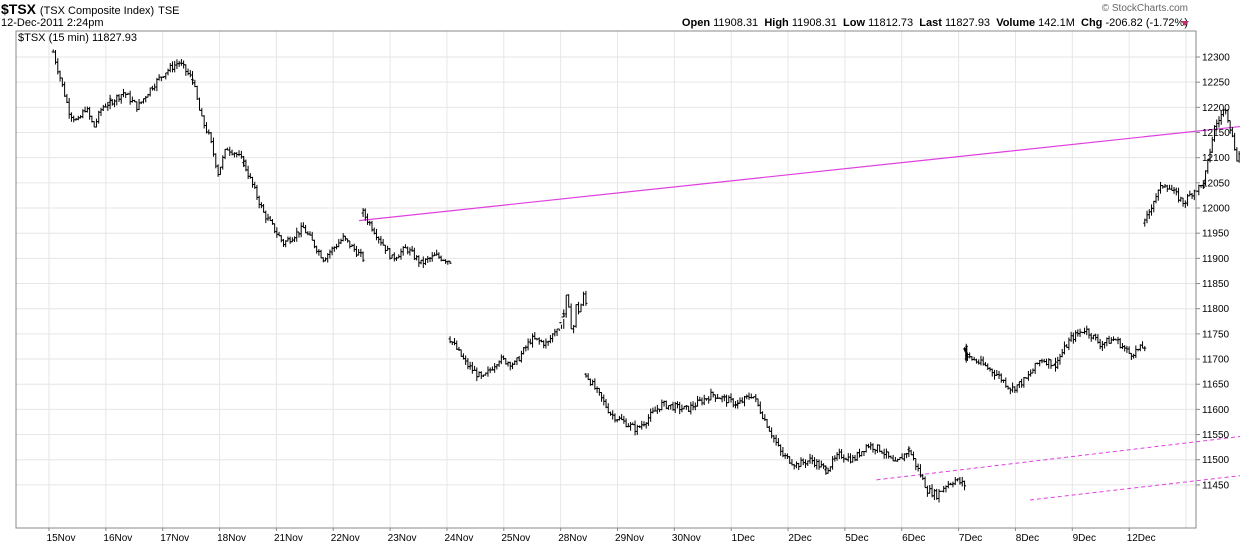  What do you see at coordinates (1216, 58) in the screenshot?
I see `y-tick-label: 12300` at bounding box center [1216, 58].